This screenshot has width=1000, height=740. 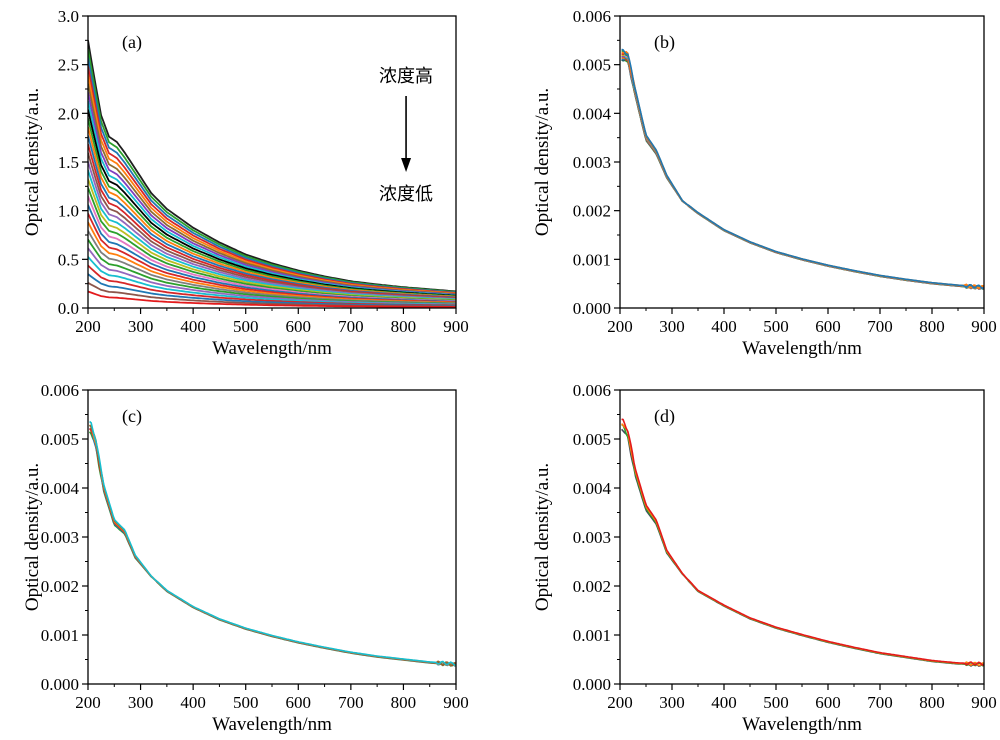 I want to click on y-tick-label: 3.0, so click(x=68, y=16).